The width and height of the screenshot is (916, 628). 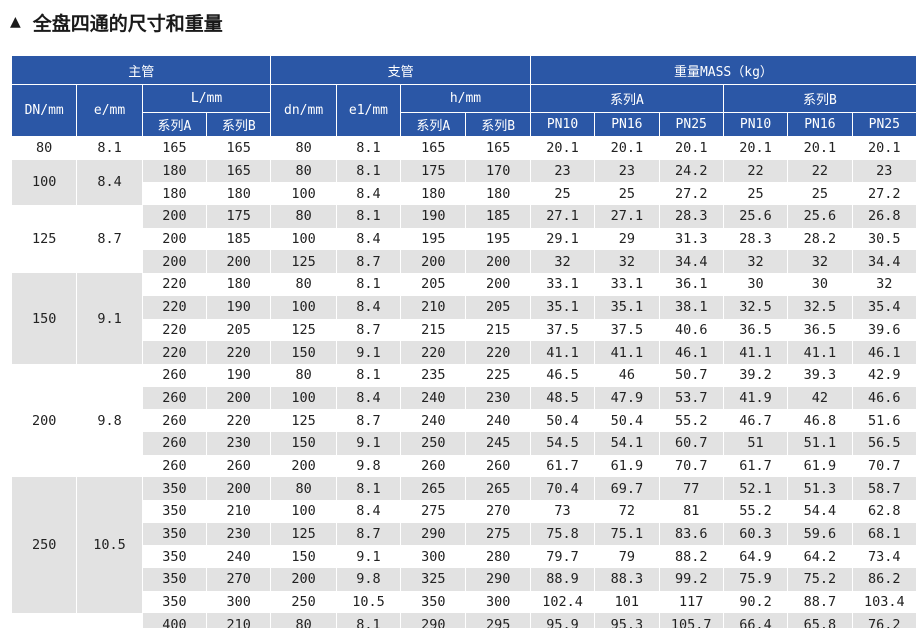 What do you see at coordinates (434, 557) in the screenshot?
I see `table-cell: 300` at bounding box center [434, 557].